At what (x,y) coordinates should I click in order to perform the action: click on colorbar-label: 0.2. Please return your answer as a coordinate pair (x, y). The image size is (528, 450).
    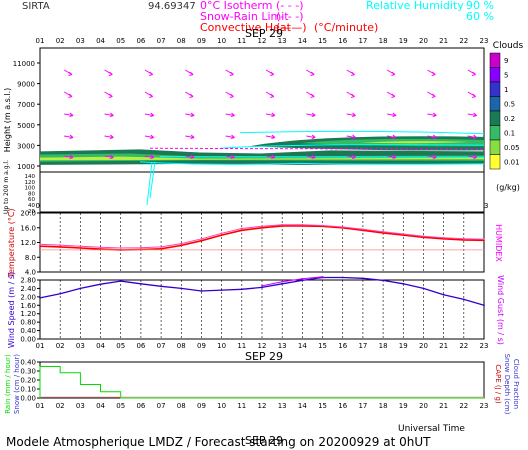
    Looking at the image, I should click on (509, 119).